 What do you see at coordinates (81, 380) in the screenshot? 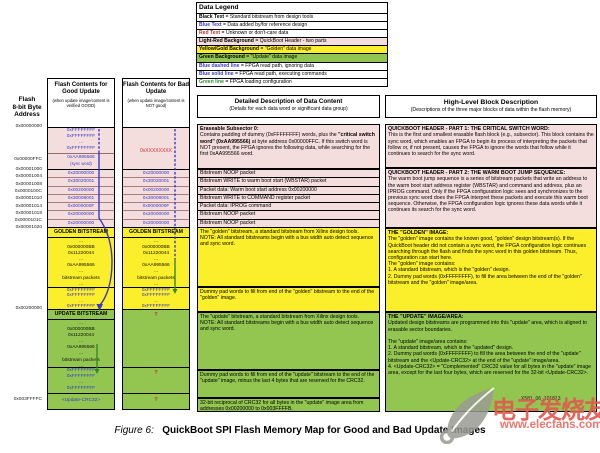
I see `good-update-pad: 0xFFFFFFFF 0xFFFFFFFF ... 0xFFFFFFFF` at bounding box center [81, 380].